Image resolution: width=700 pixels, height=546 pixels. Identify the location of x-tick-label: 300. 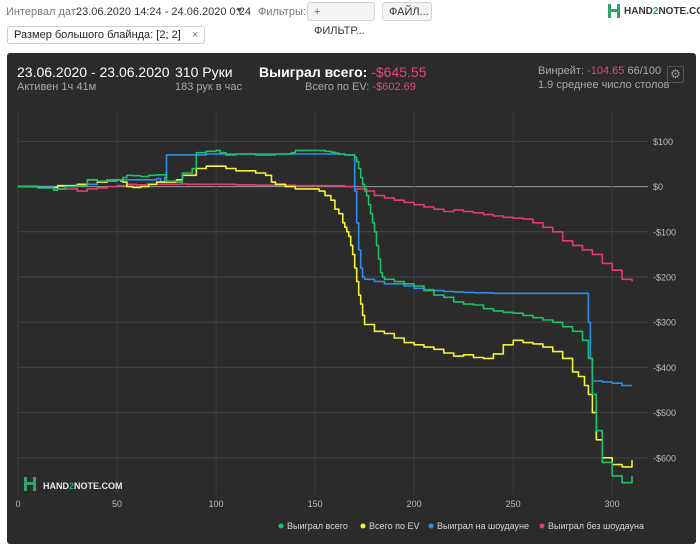
(612, 504).